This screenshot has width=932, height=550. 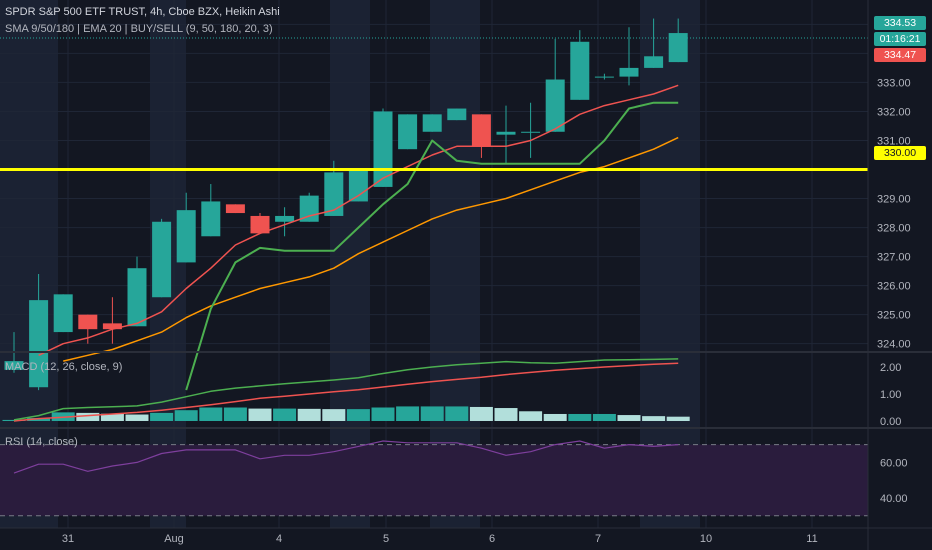 I want to click on time-tick-label: 11, so click(x=811, y=539).